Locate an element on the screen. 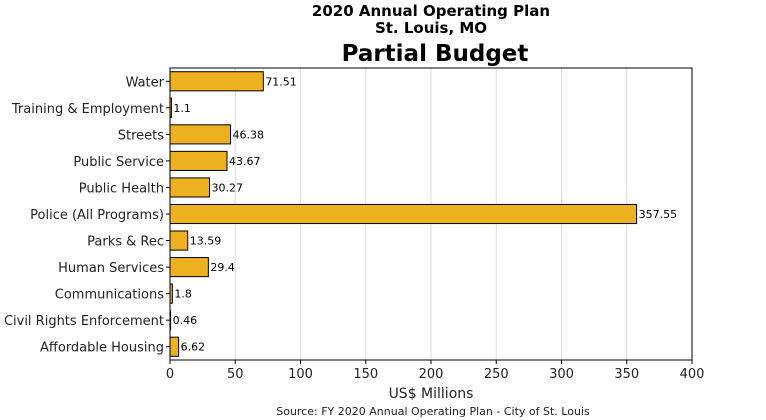 This screenshot has height=420, width=766. x-axis-title: US$ Millions is located at coordinates (431, 394).